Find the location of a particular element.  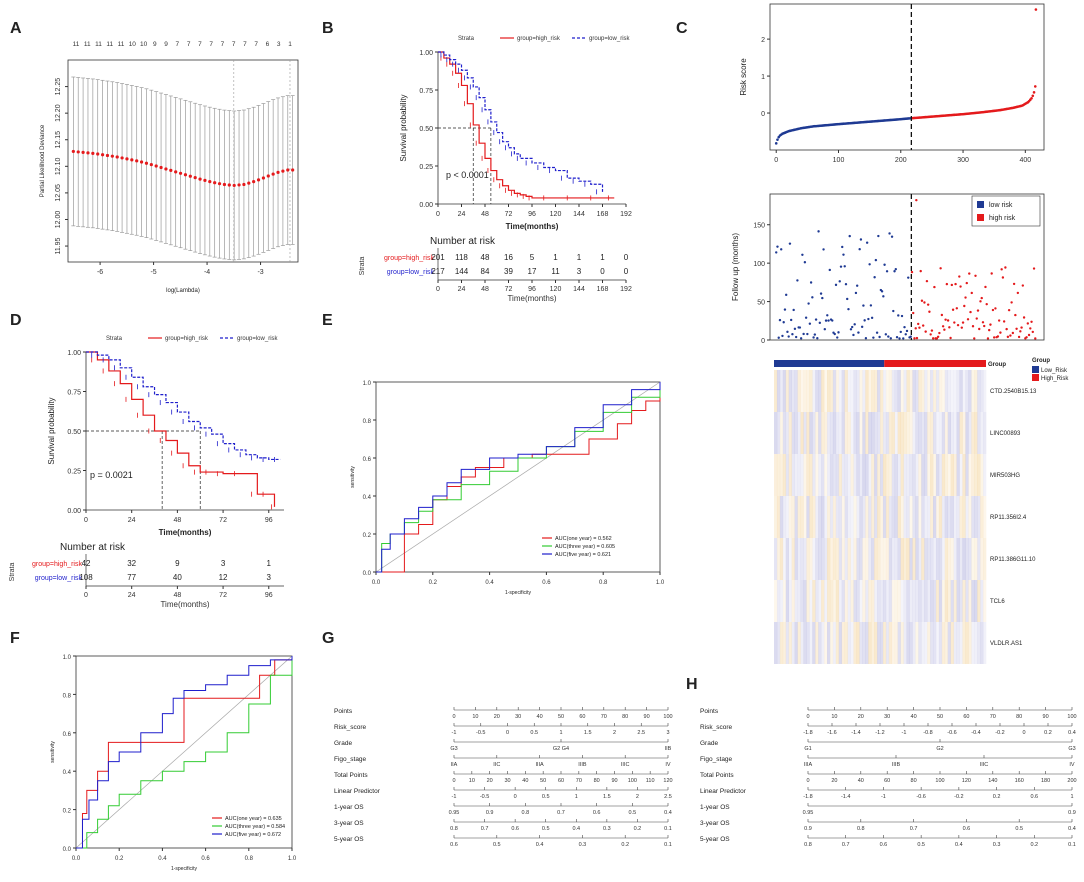

nomogram-tick-label: 1.5 is located at coordinates (607, 797).